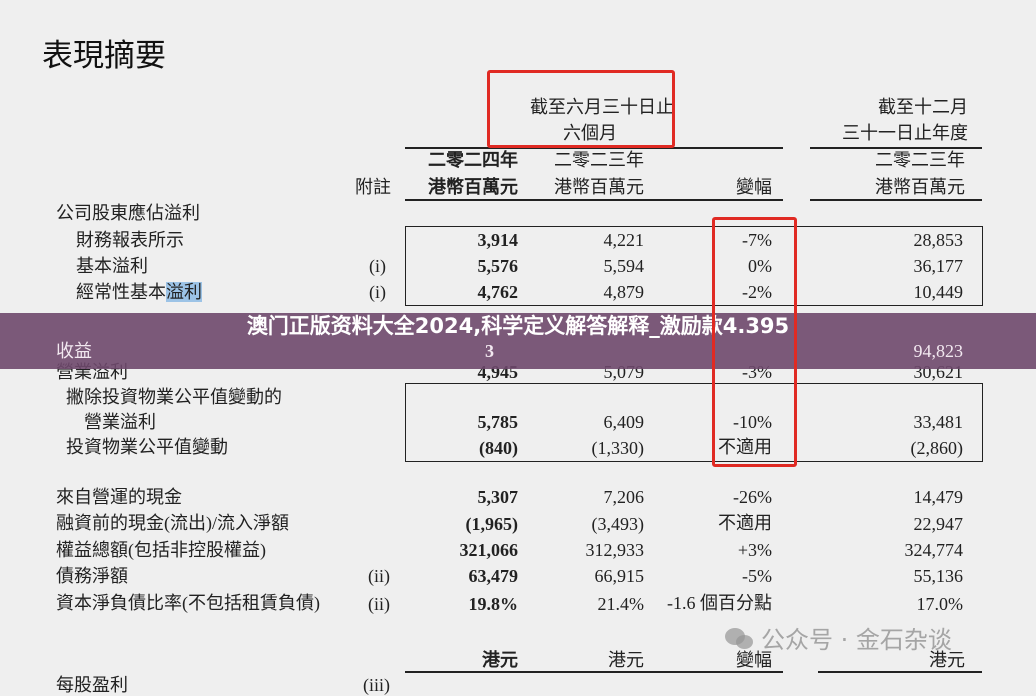 This screenshot has height=696, width=1036. I want to click on value-change: -5%, so click(757, 576).